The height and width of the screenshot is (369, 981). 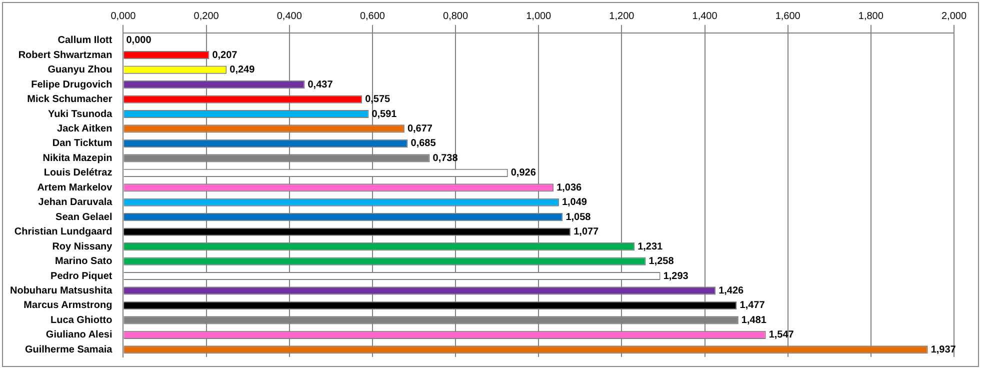 I want to click on data-label: 0,575, so click(x=378, y=100).